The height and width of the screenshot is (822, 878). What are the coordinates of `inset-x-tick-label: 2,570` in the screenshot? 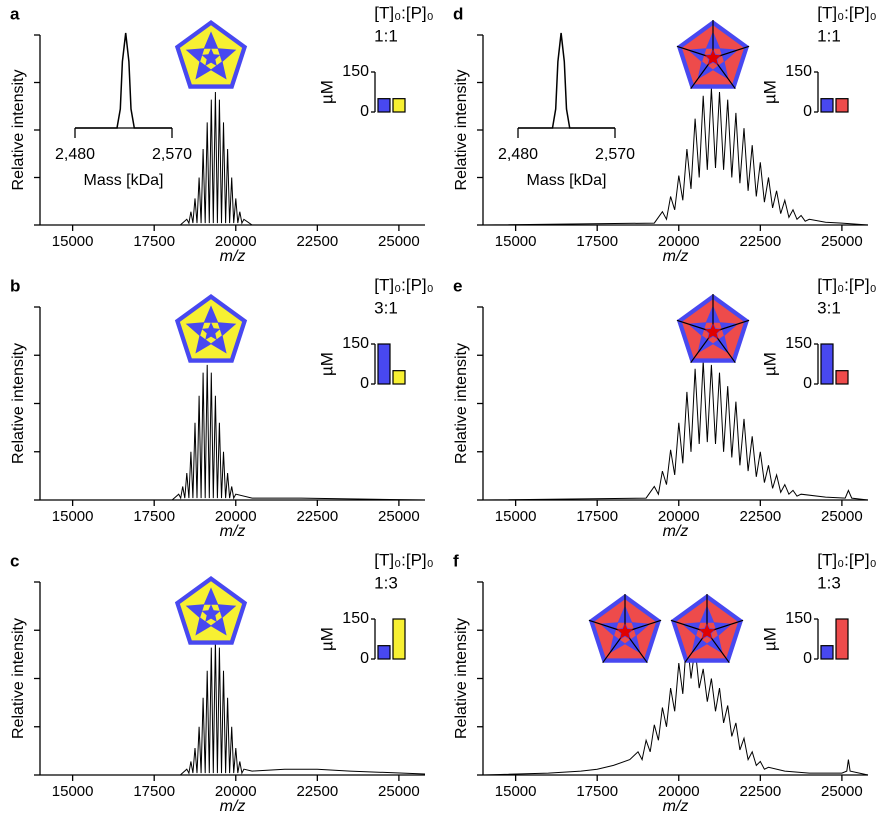 It's located at (172, 154).